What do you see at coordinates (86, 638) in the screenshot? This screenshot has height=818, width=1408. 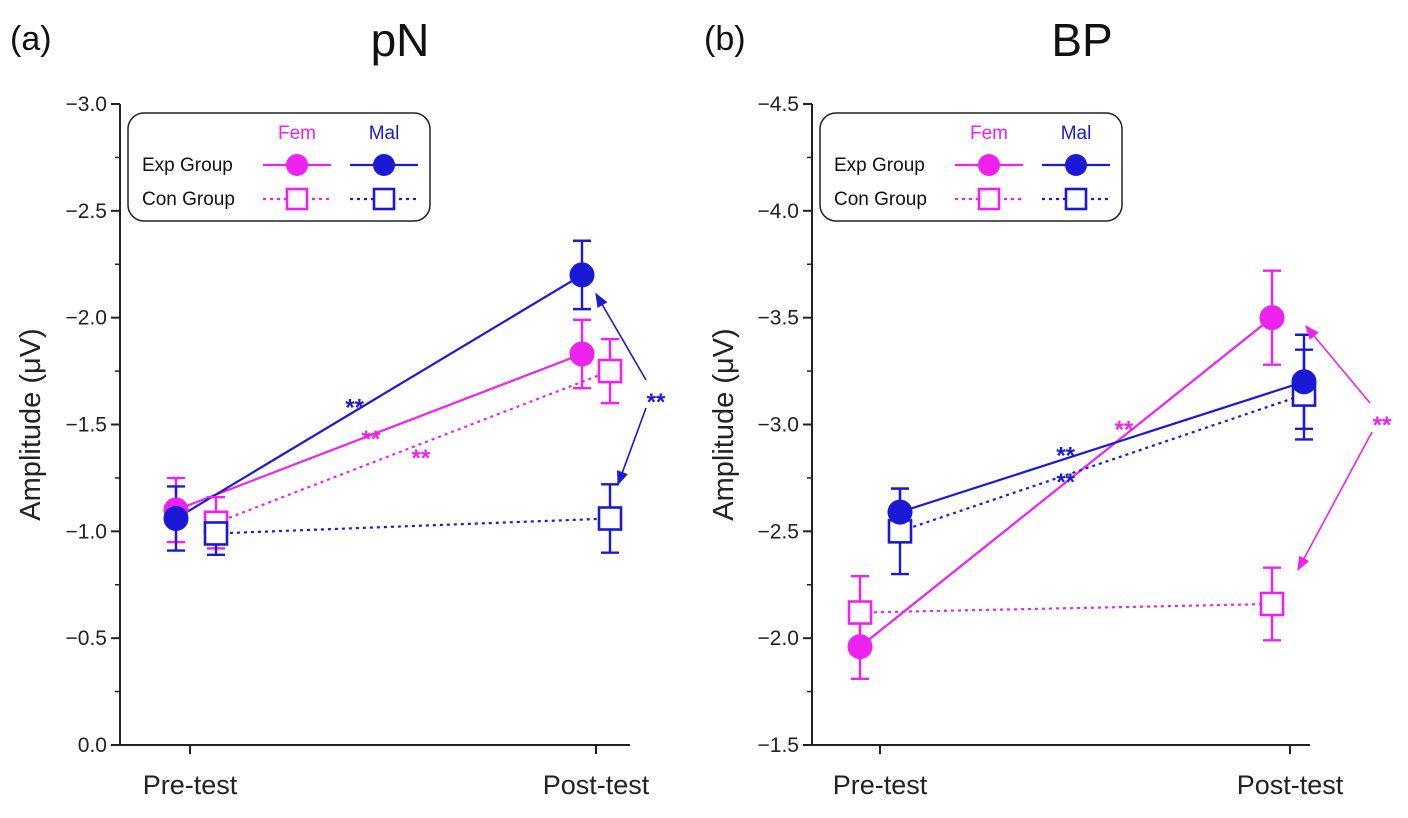 I see `y-tick-label: −0.5` at bounding box center [86, 638].